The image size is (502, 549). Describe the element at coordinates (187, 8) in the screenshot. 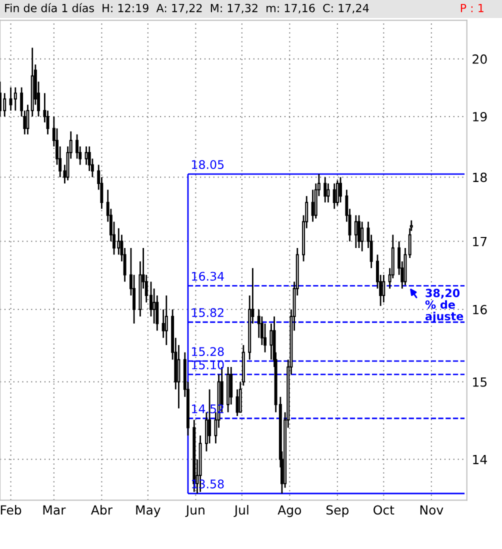

I see `chart-title: Fin de día 1 días H: 12:19 A: 17,22 M: 17,32 m: 17,16 C: 17,24` at that location.